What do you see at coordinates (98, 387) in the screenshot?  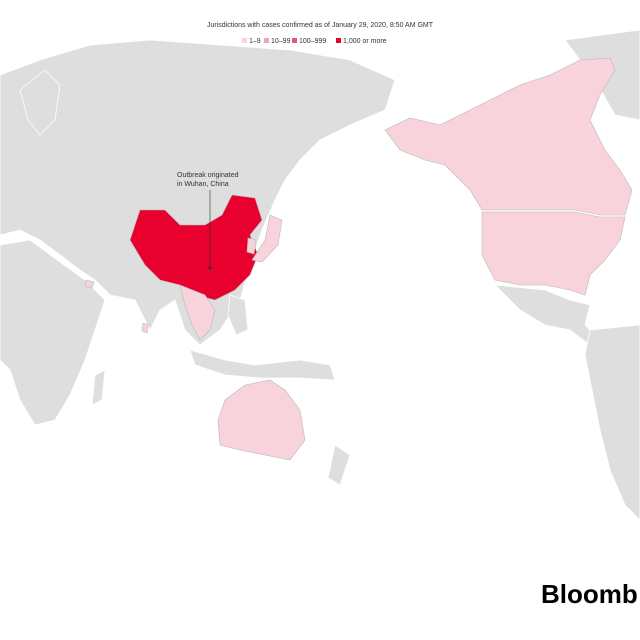 I see `madagascar` at bounding box center [98, 387].